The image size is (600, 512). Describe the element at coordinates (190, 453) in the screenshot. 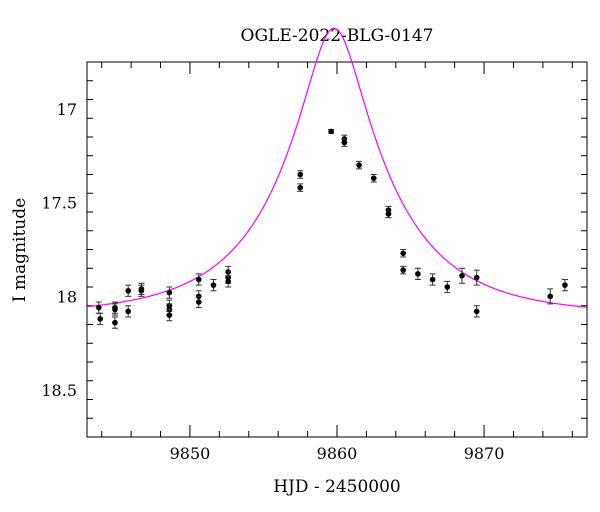

I see `x-tick-label: 9850` at that location.